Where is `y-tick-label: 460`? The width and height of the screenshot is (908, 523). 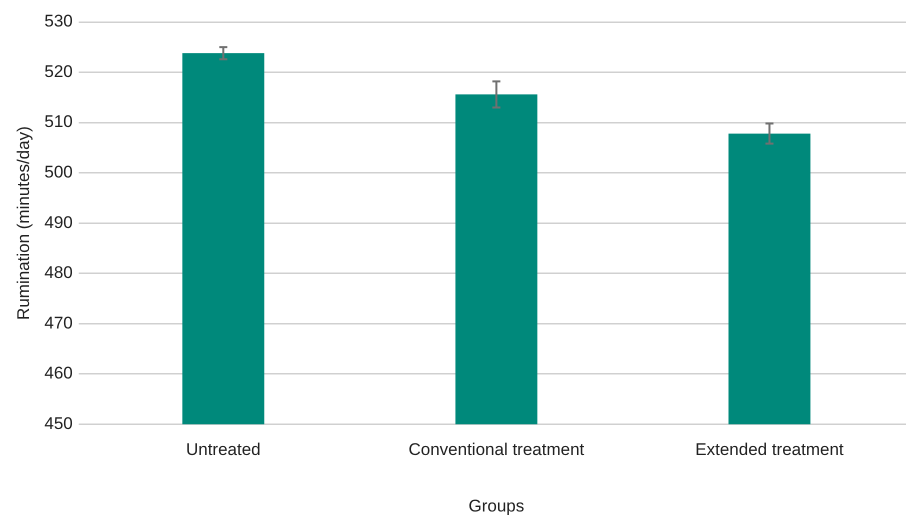
y-tick-label: 460 is located at coordinates (58, 373).